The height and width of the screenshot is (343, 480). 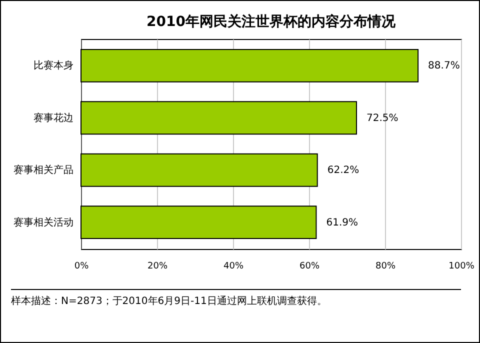 What do you see at coordinates (342, 222) in the screenshot?
I see `data-label: 61.9%` at bounding box center [342, 222].